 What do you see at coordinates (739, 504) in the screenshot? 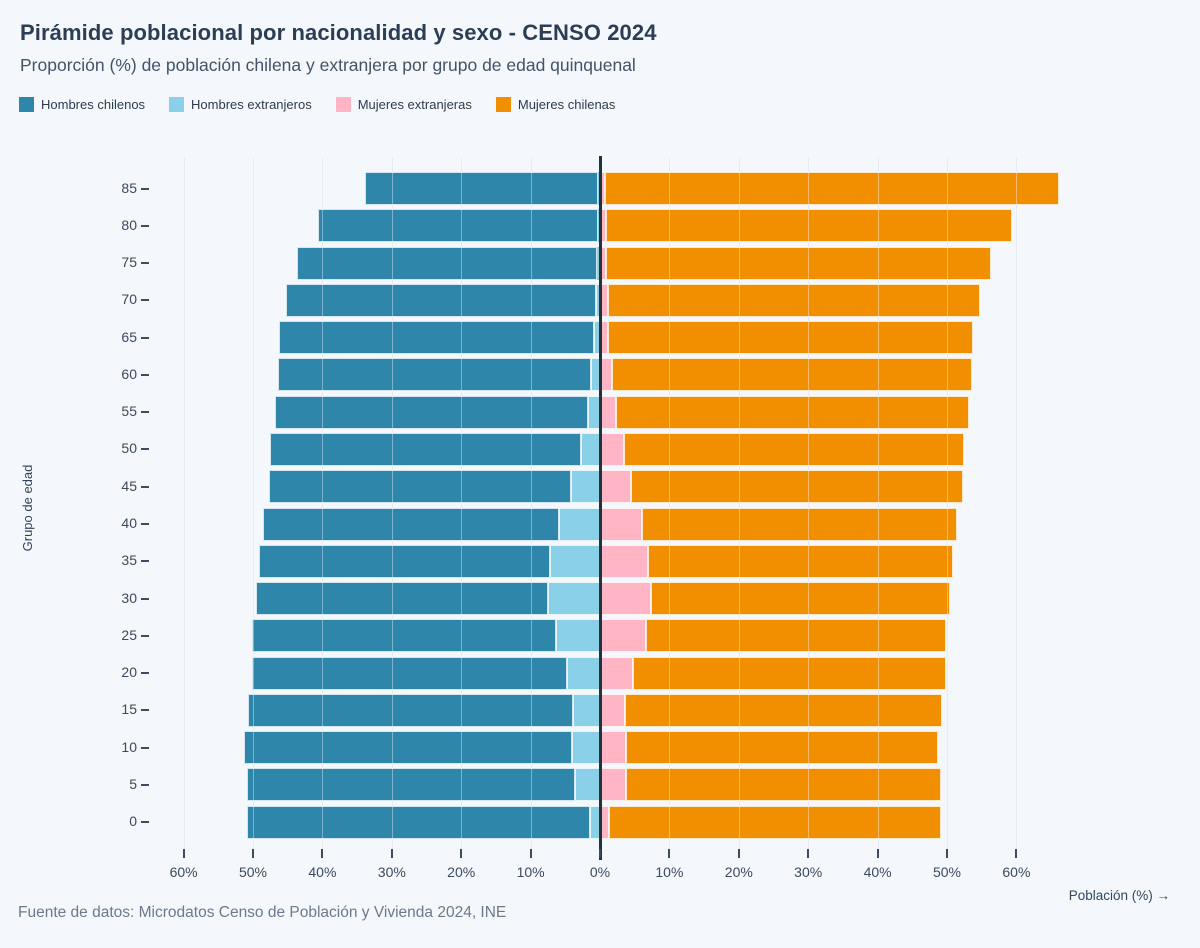
I see `gridline-overlay-20-right` at bounding box center [739, 504].